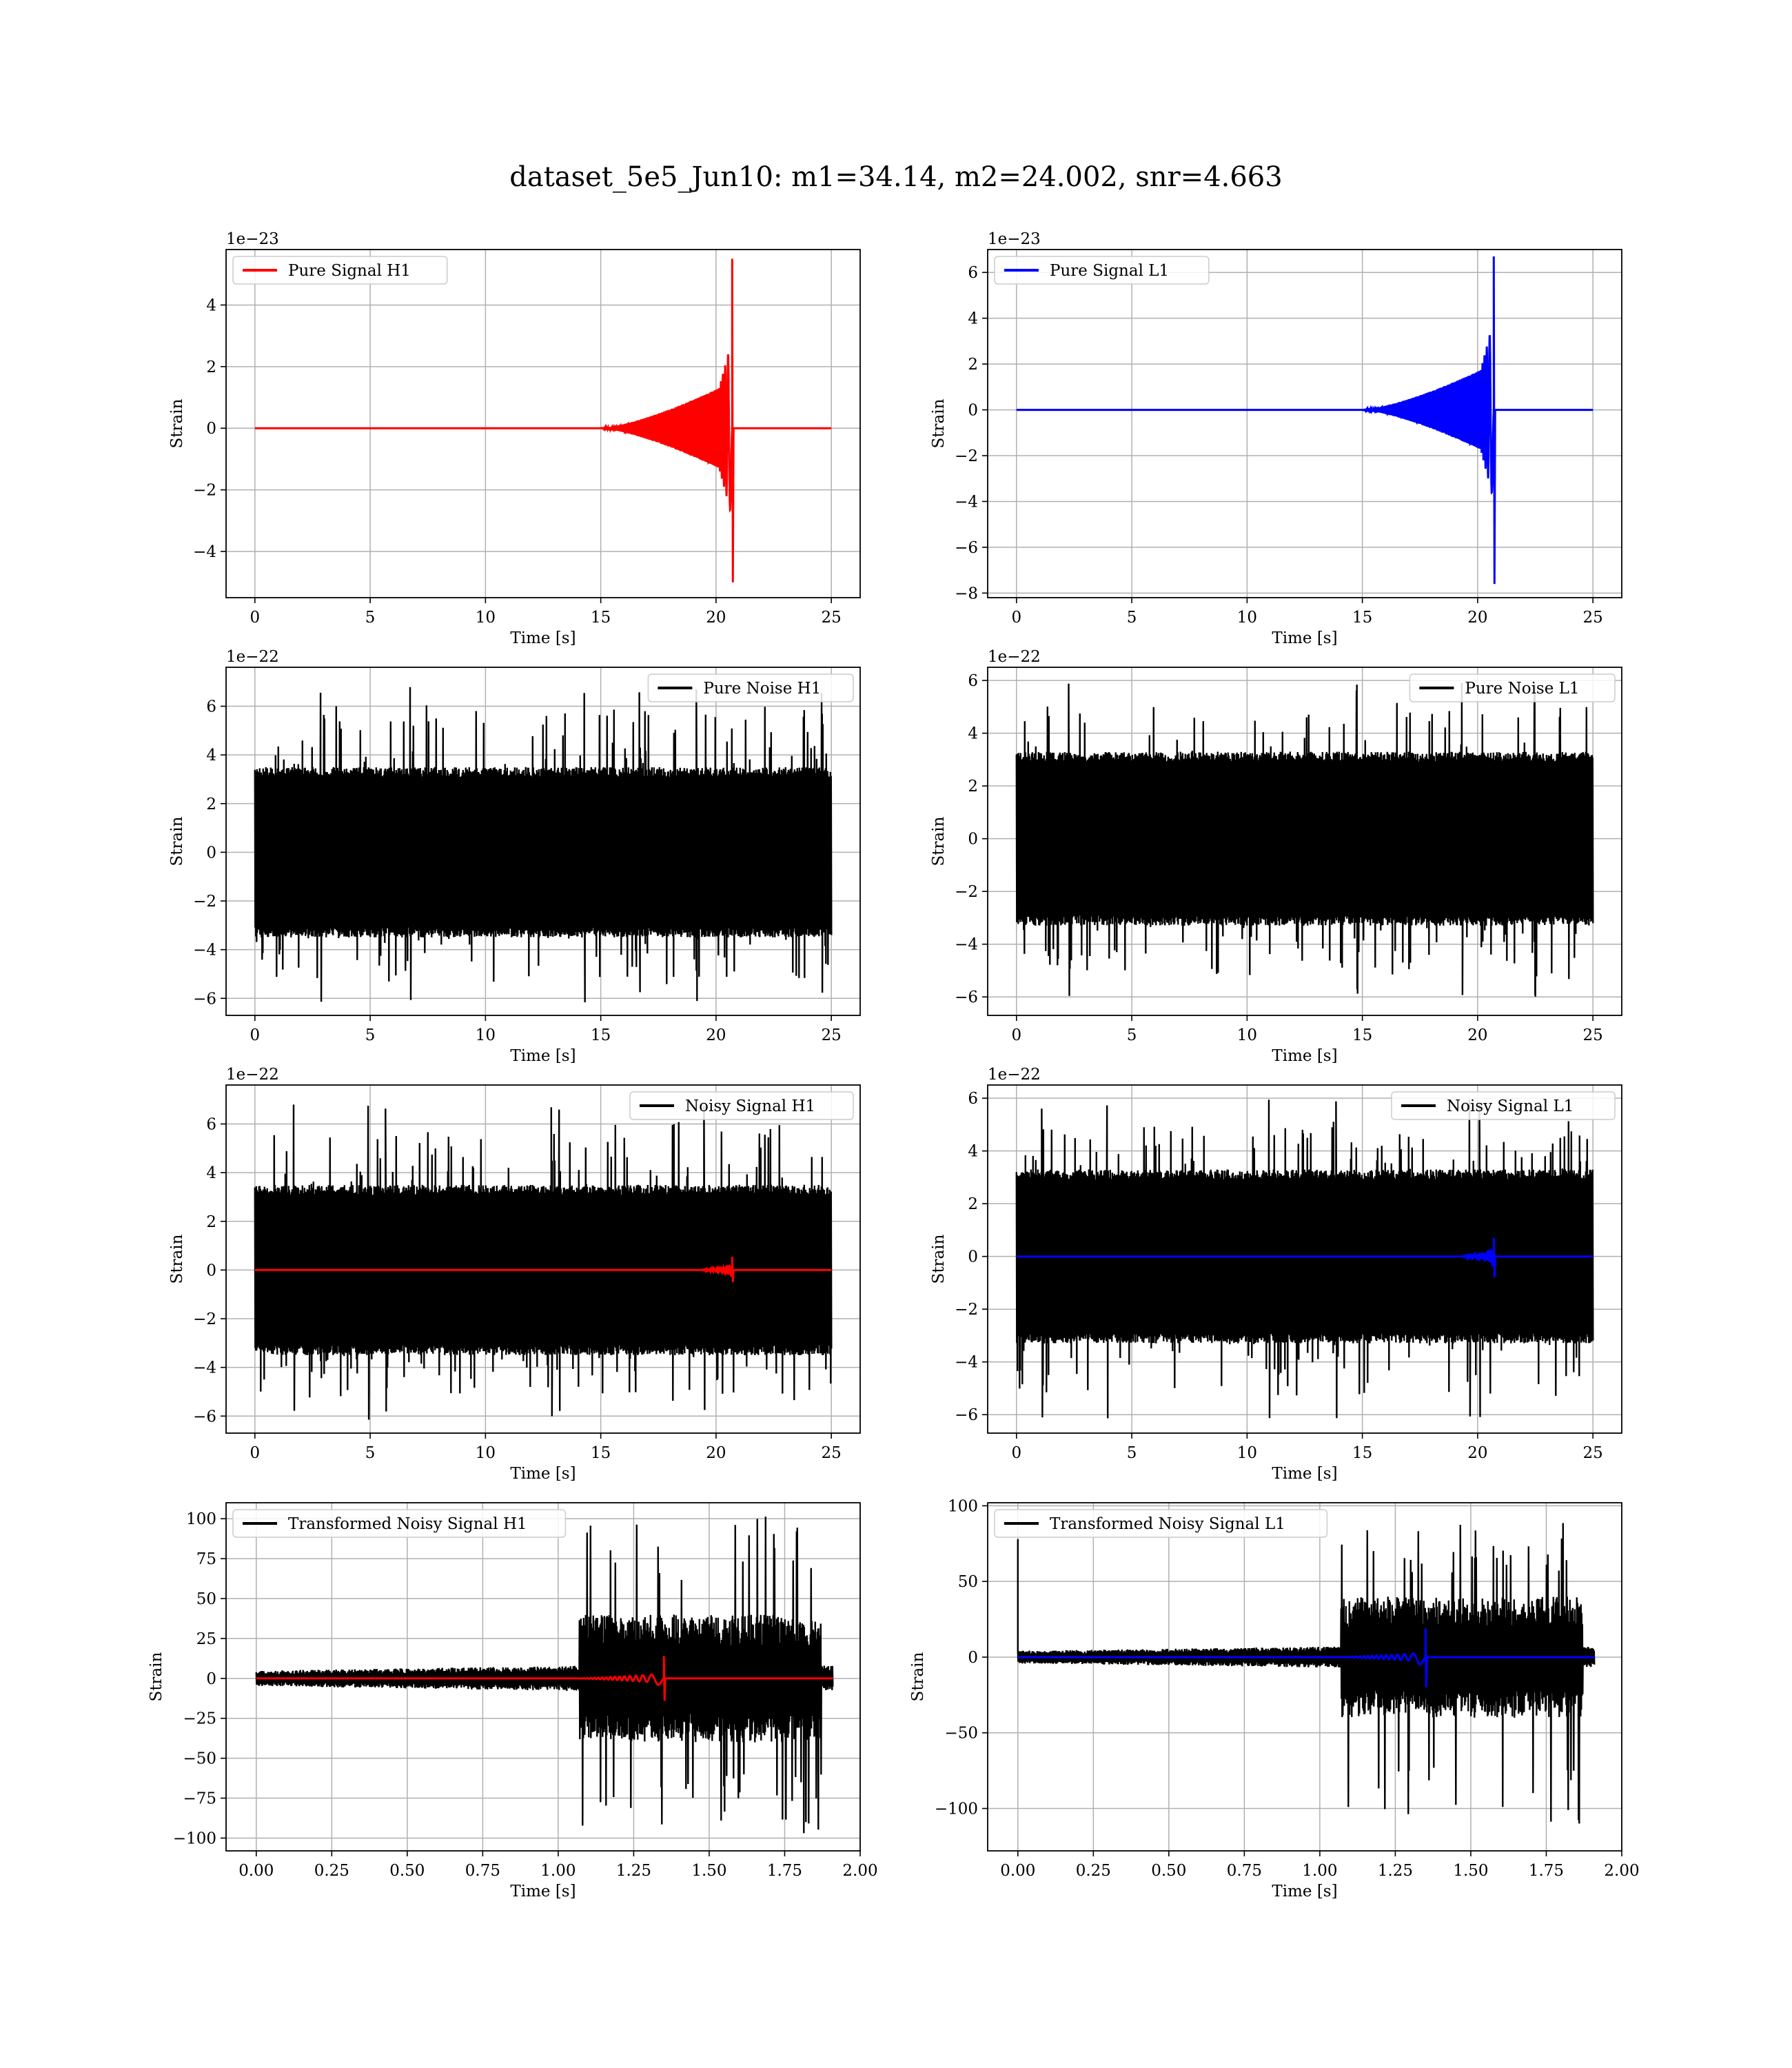  I want to click on y-tick-label: −50, so click(961, 1734).